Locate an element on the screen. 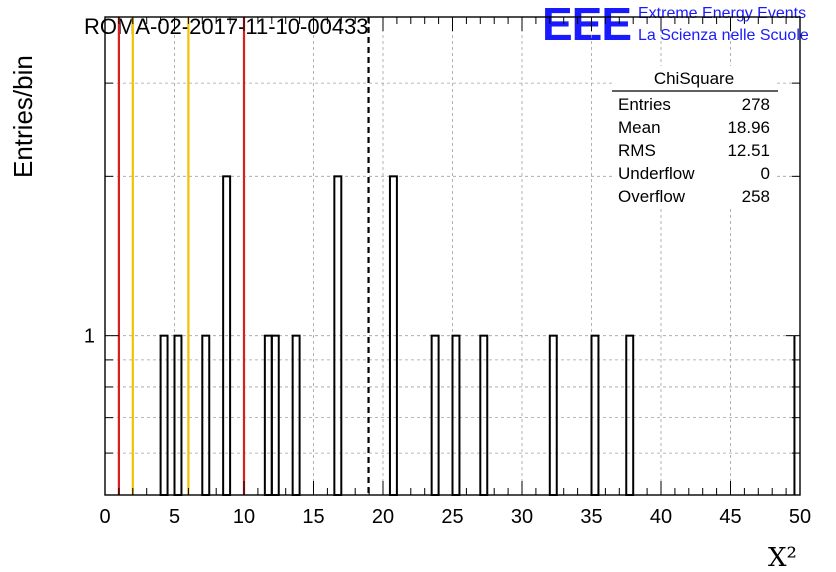 The height and width of the screenshot is (572, 836). y-axis-title: Entries/bin is located at coordinates (23, 116).